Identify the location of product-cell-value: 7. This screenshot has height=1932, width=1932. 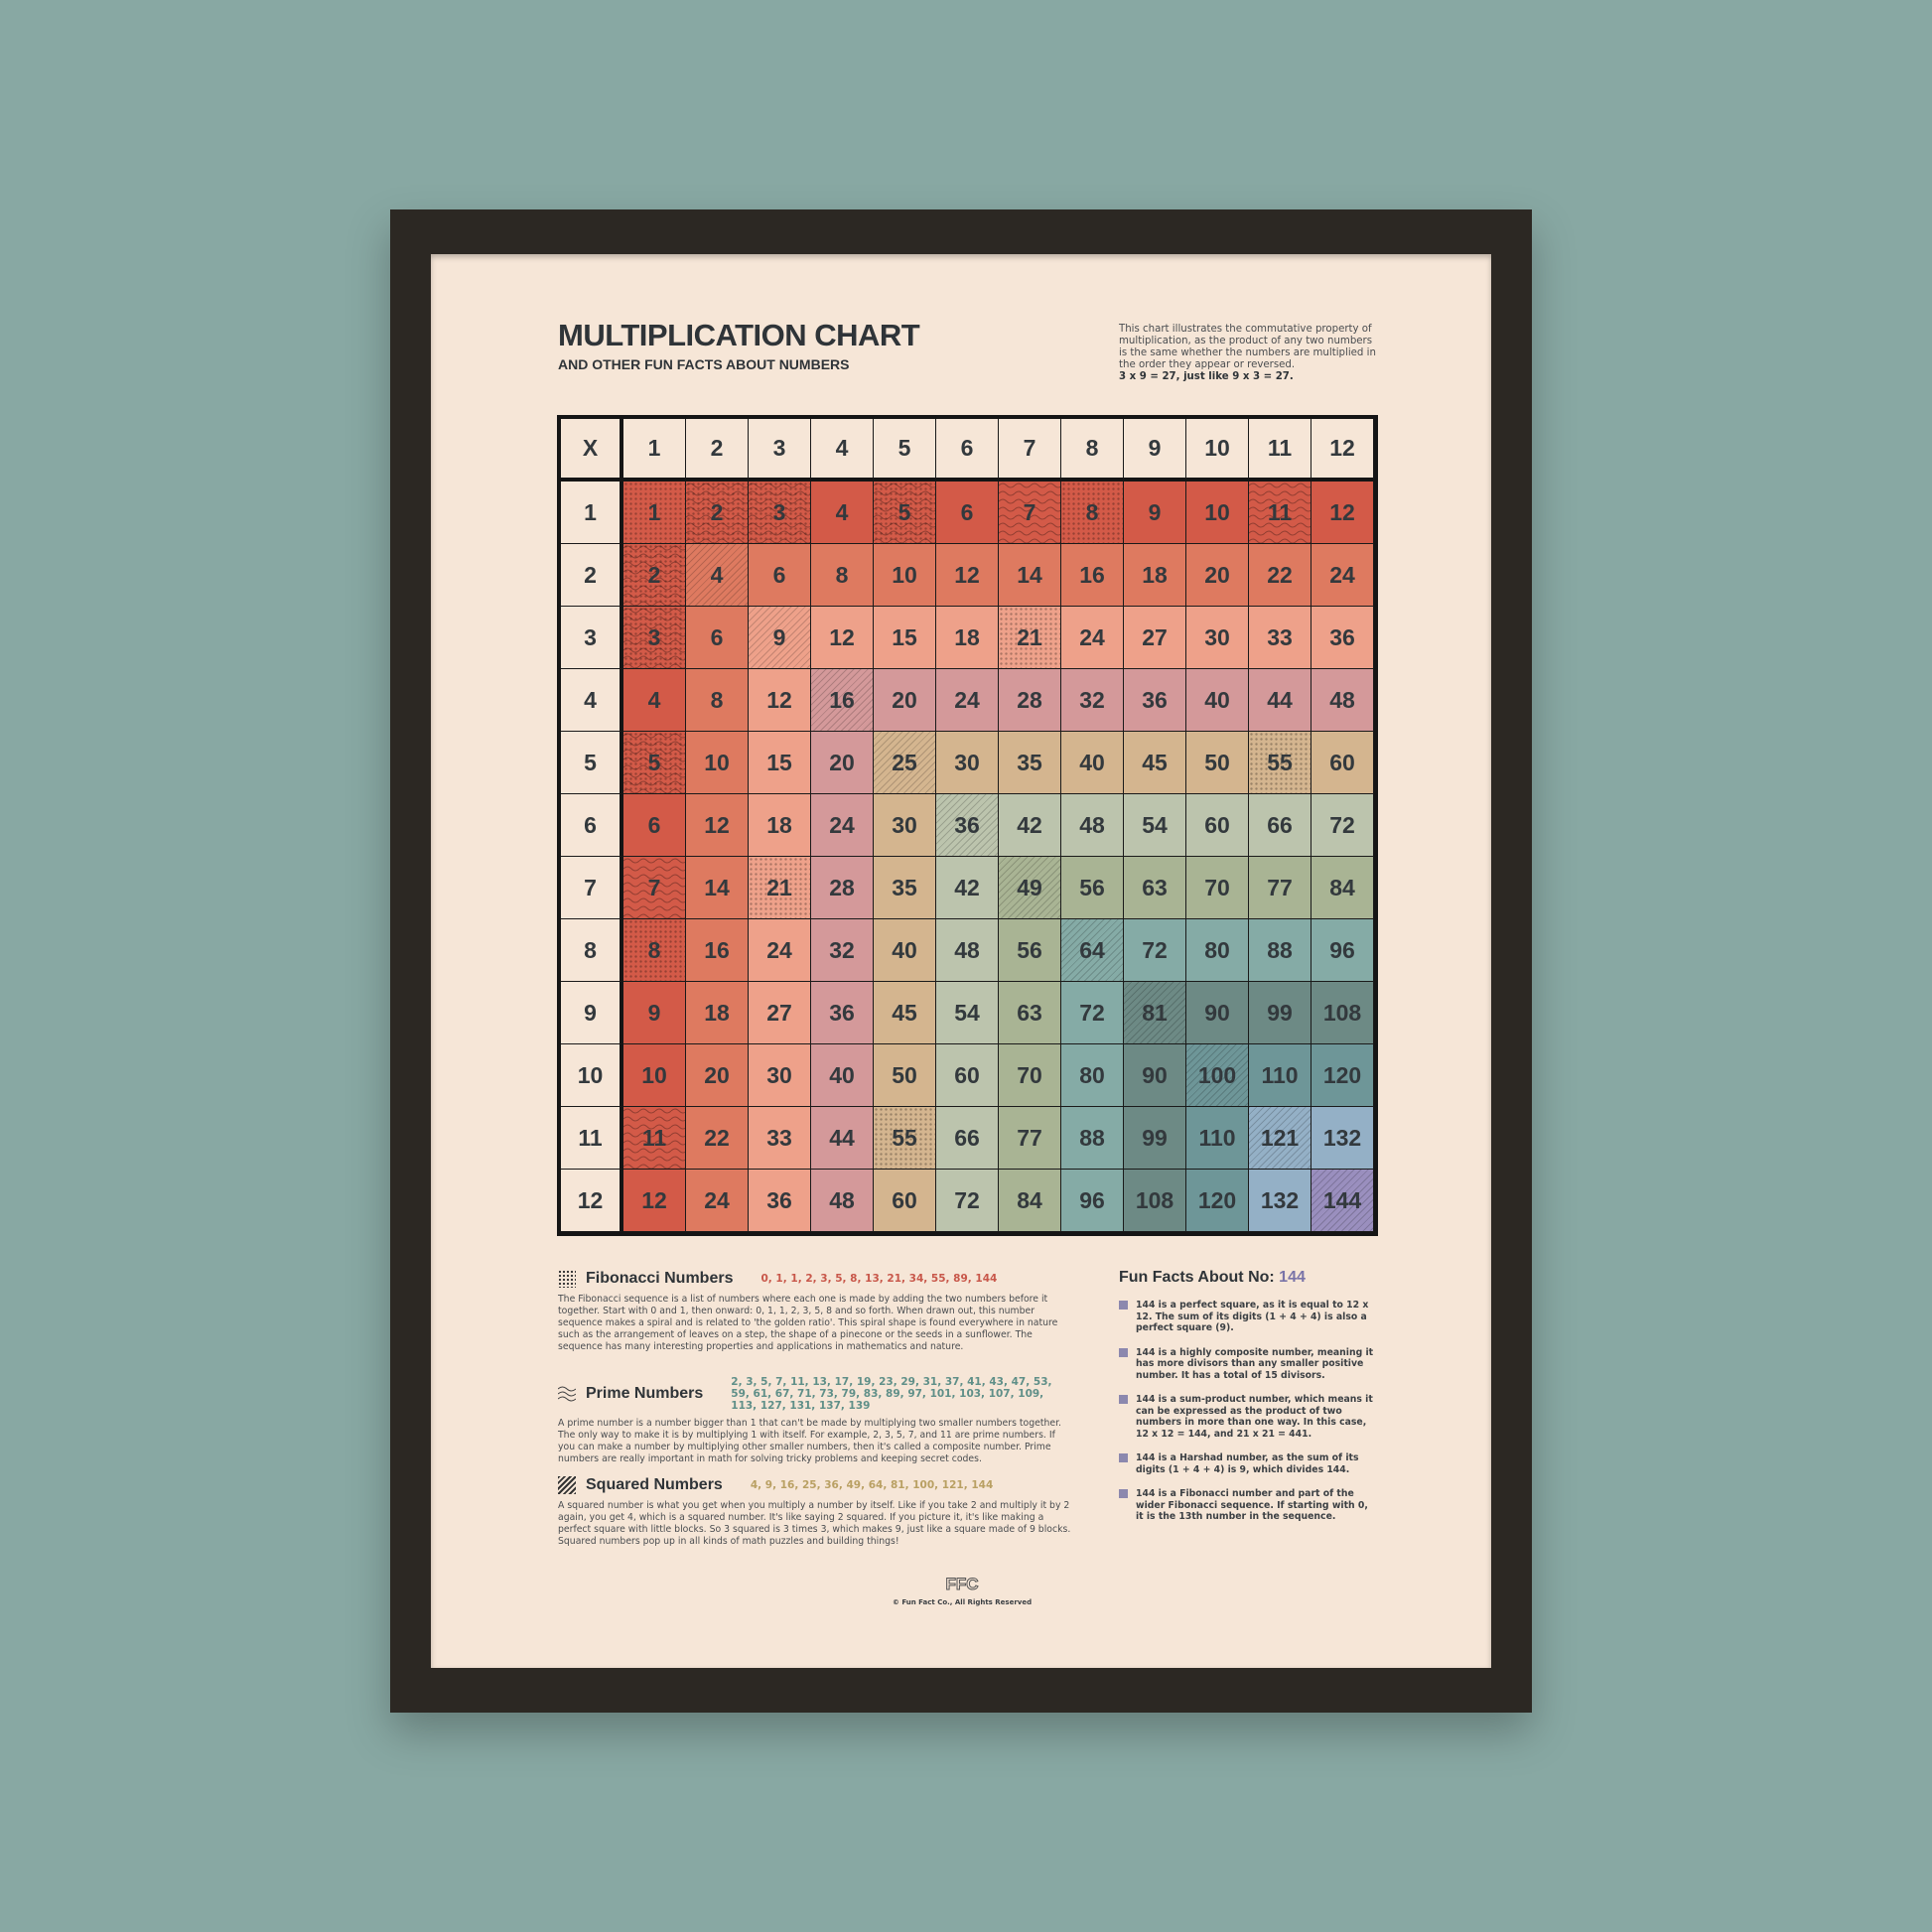
(1029, 512).